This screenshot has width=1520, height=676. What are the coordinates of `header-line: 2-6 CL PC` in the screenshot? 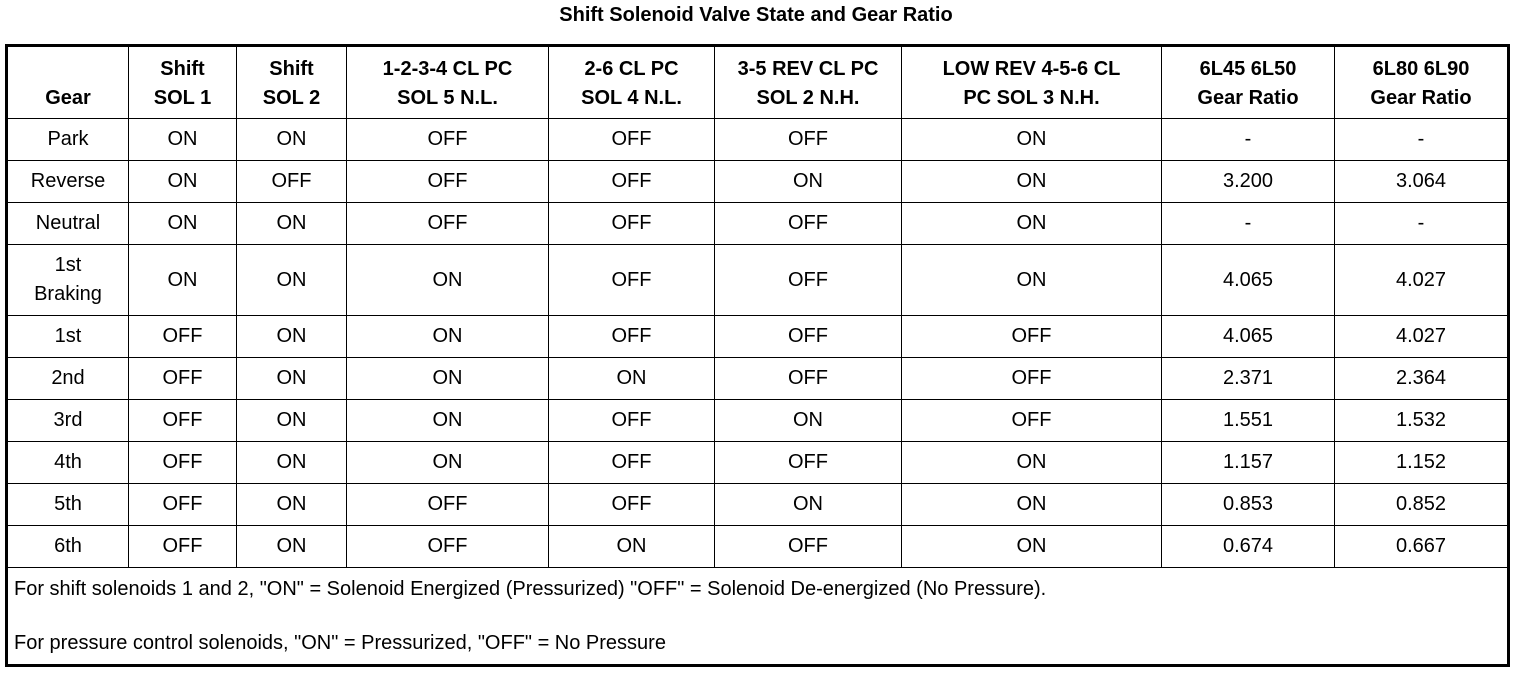 It's located at (631, 69).